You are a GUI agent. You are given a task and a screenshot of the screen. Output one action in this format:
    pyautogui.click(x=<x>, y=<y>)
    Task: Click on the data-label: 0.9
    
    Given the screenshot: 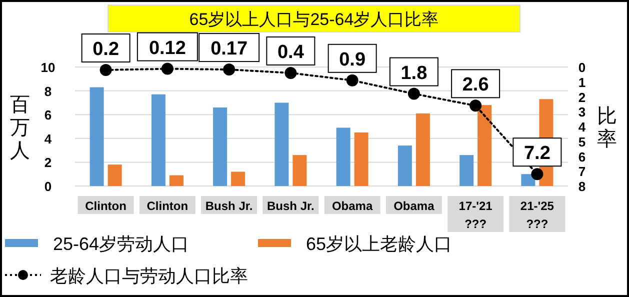 What is the action you would take?
    pyautogui.click(x=352, y=59)
    